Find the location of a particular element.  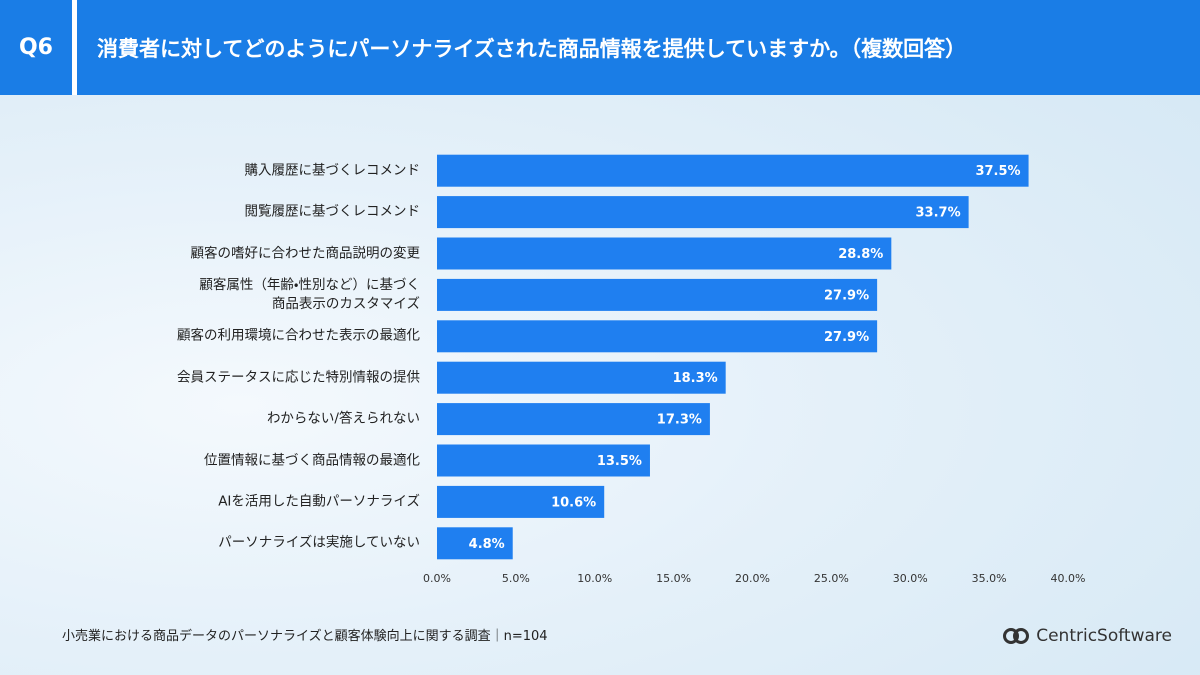

category-label: 会員ステータスに応じた特別情報の提供 is located at coordinates (298, 377).